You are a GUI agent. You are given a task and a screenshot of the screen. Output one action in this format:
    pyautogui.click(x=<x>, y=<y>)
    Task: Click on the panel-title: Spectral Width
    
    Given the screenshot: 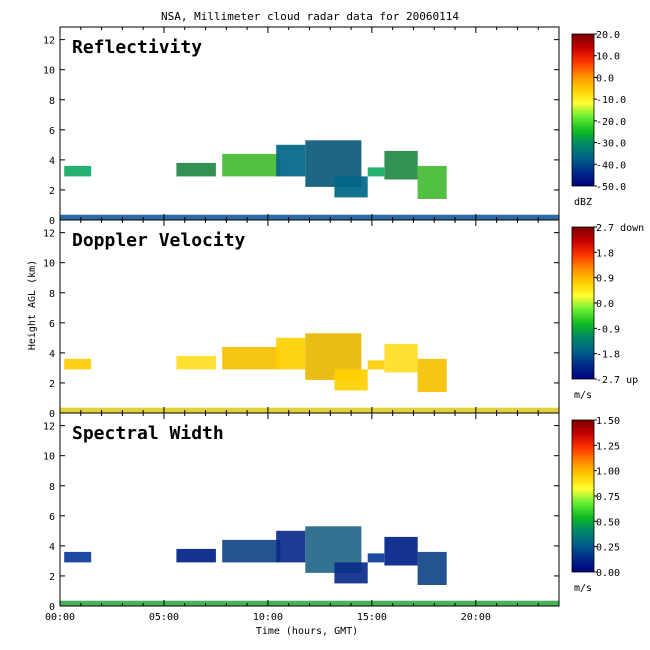 What is the action you would take?
    pyautogui.click(x=148, y=433)
    